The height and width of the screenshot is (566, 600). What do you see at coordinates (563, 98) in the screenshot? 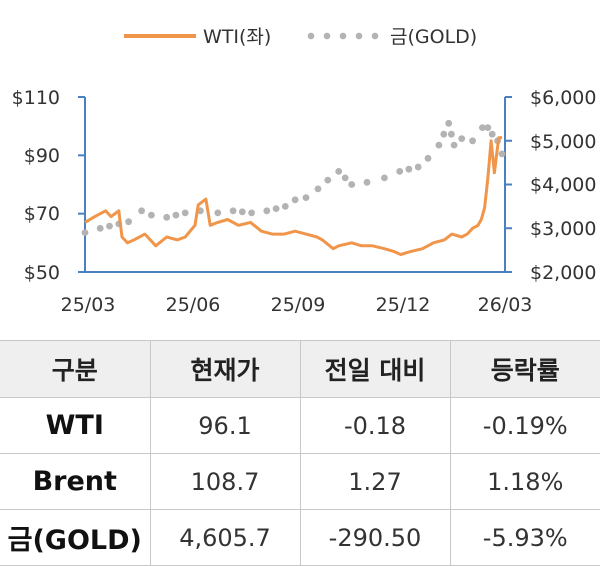
I see `right-tick-label: $6,000` at bounding box center [563, 98].